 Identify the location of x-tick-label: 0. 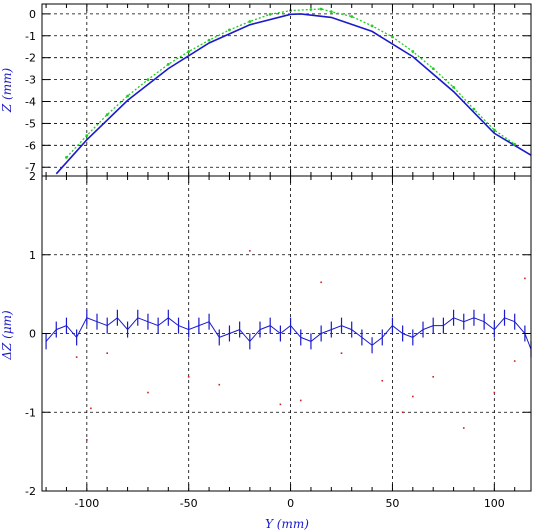
(290, 503).